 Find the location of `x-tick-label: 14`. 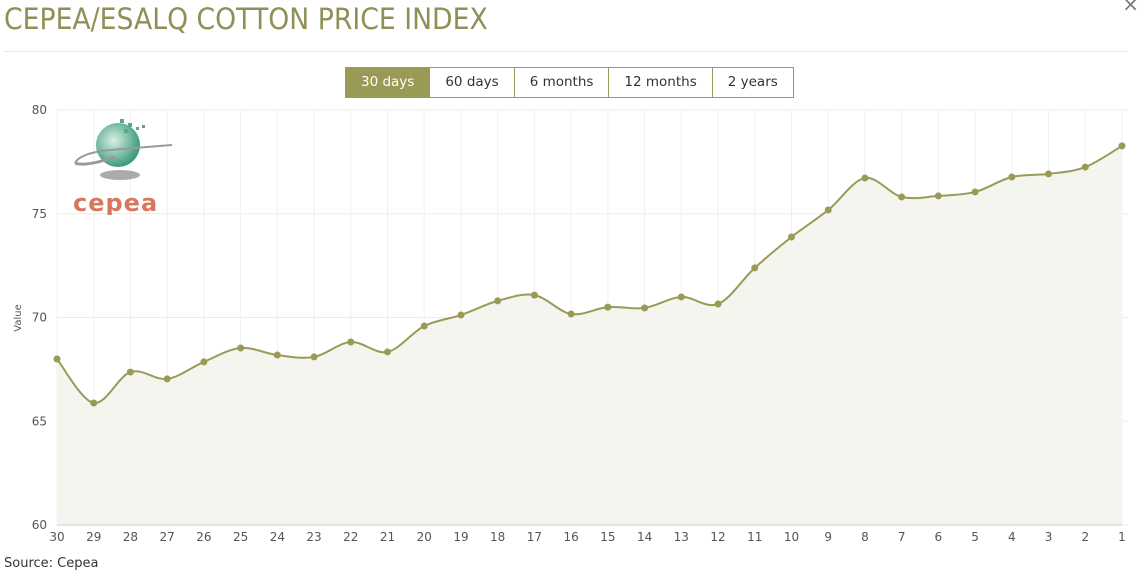

x-tick-label: 14 is located at coordinates (644, 537).